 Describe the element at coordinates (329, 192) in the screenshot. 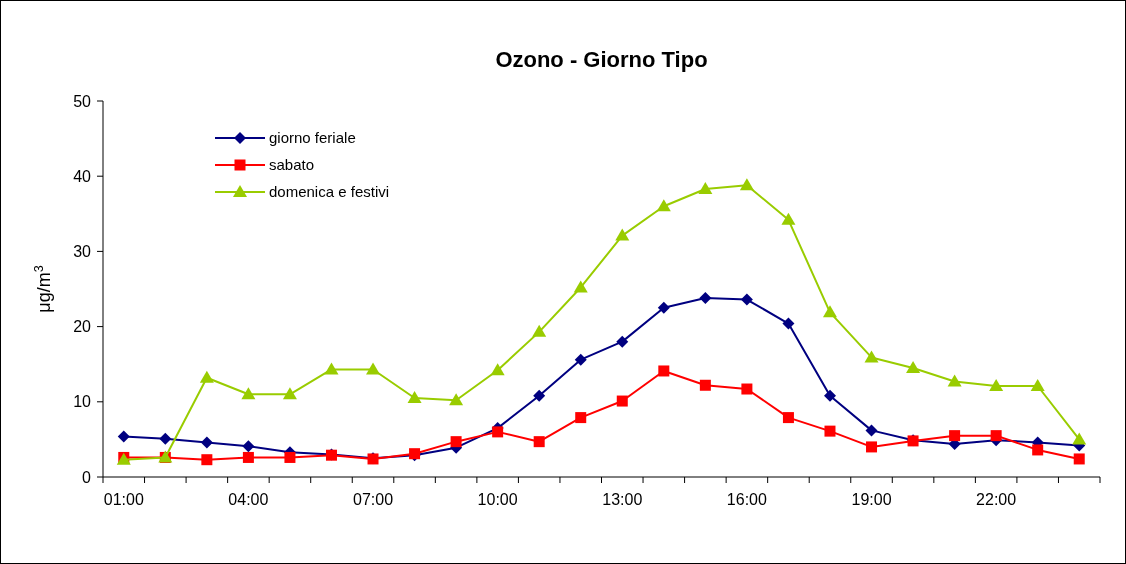

I see `legend-label: domenica e festivi` at that location.